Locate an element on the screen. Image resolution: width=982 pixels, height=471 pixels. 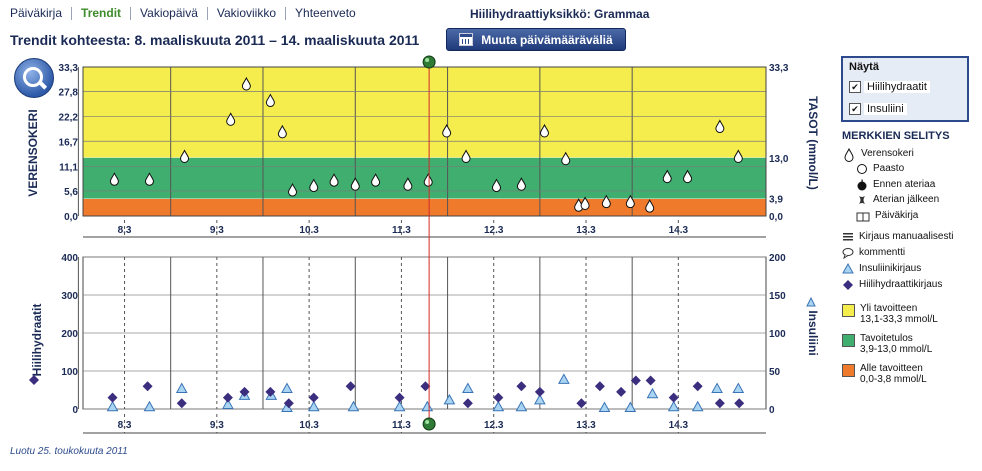
tab-trends: Trendit is located at coordinates (101, 13).